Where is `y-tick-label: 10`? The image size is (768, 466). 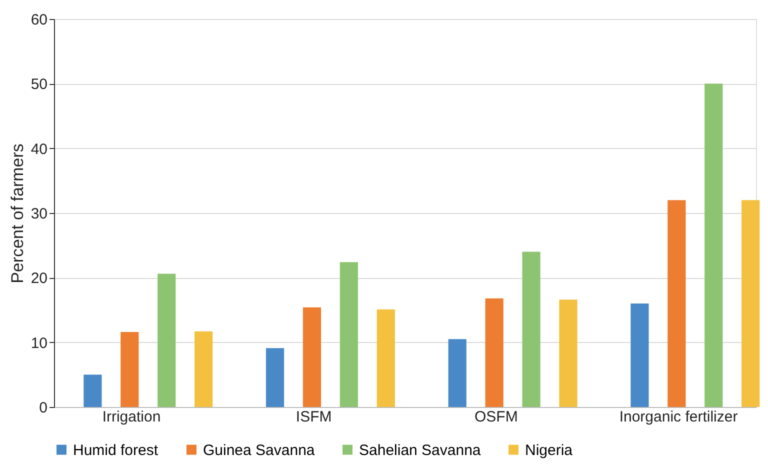
y-tick-label: 10 is located at coordinates (39, 343).